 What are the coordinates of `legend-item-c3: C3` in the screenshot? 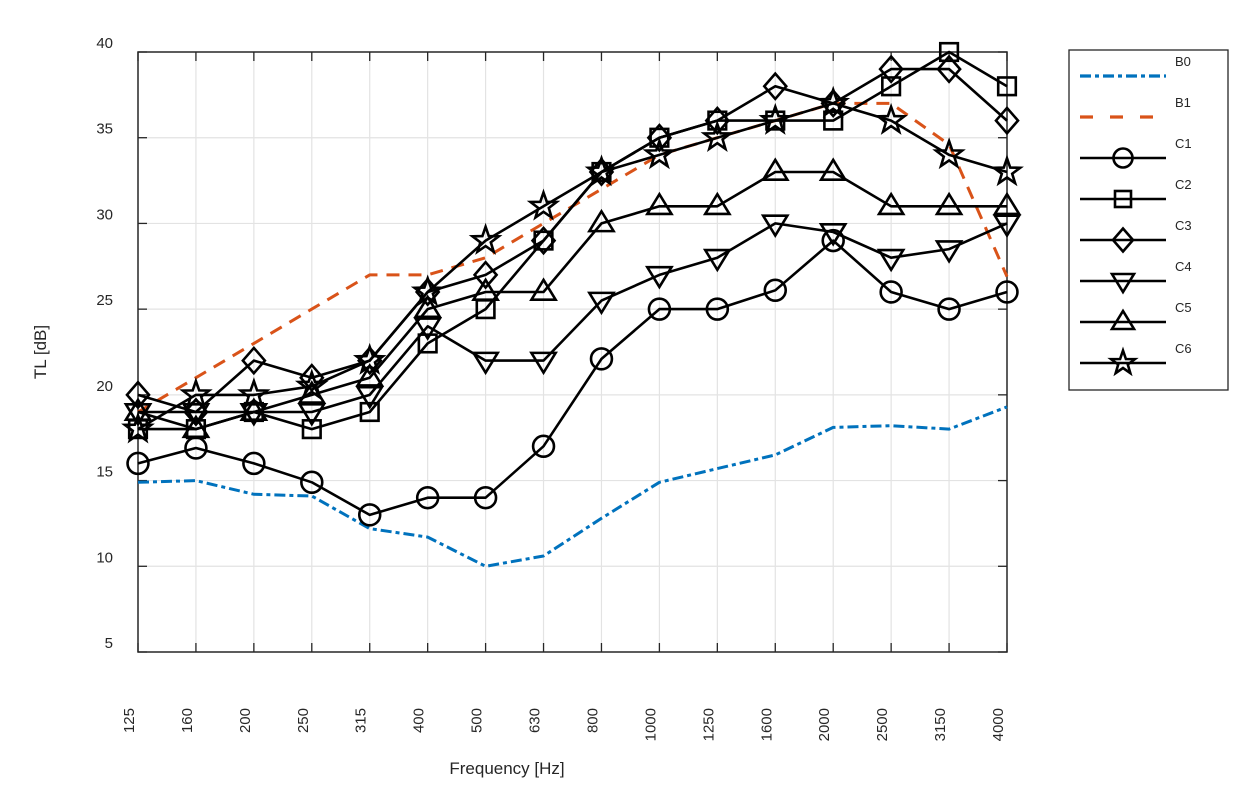 It's located at (1136, 236).